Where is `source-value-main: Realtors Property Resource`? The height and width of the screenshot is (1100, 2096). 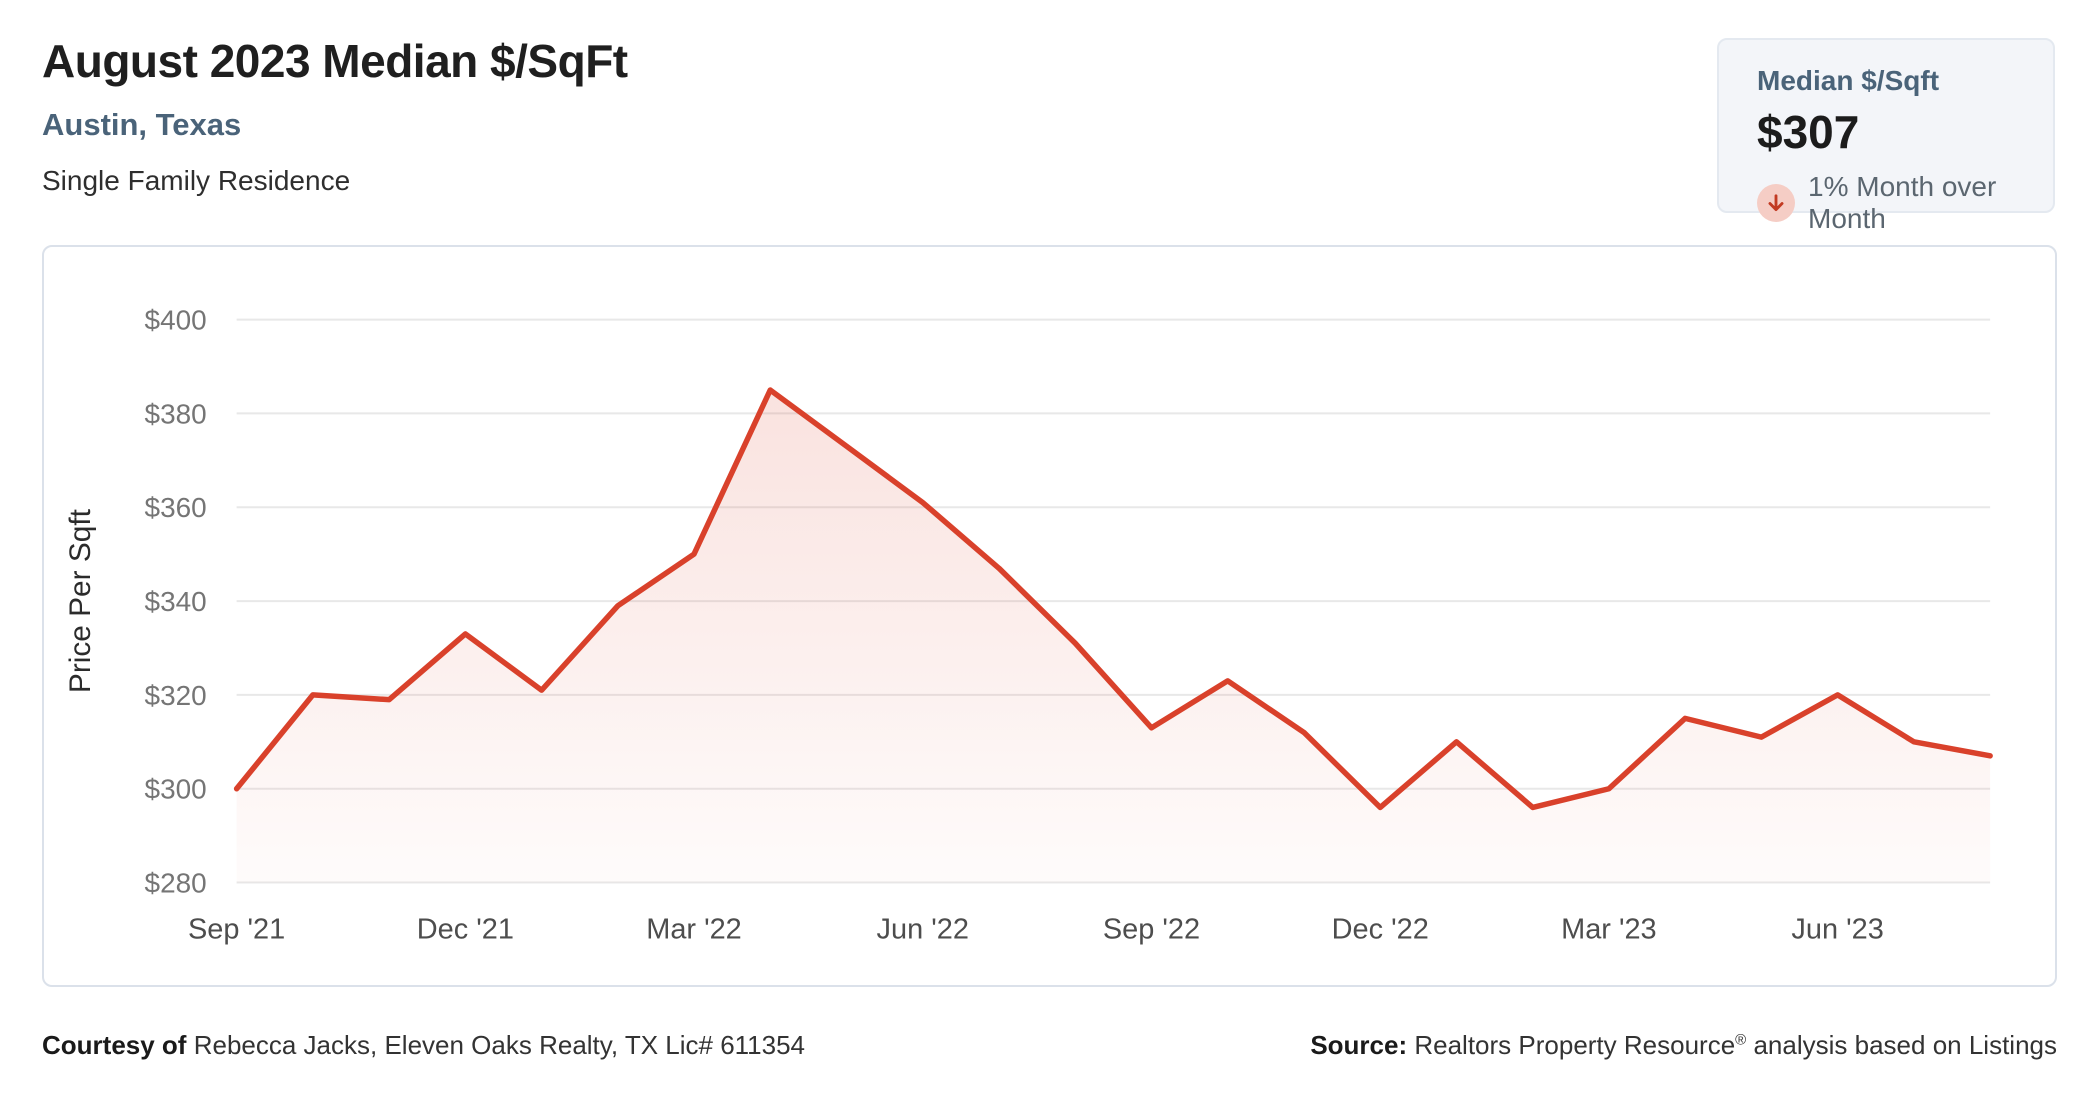
source-value-main: Realtors Property Resource is located at coordinates (1575, 1045).